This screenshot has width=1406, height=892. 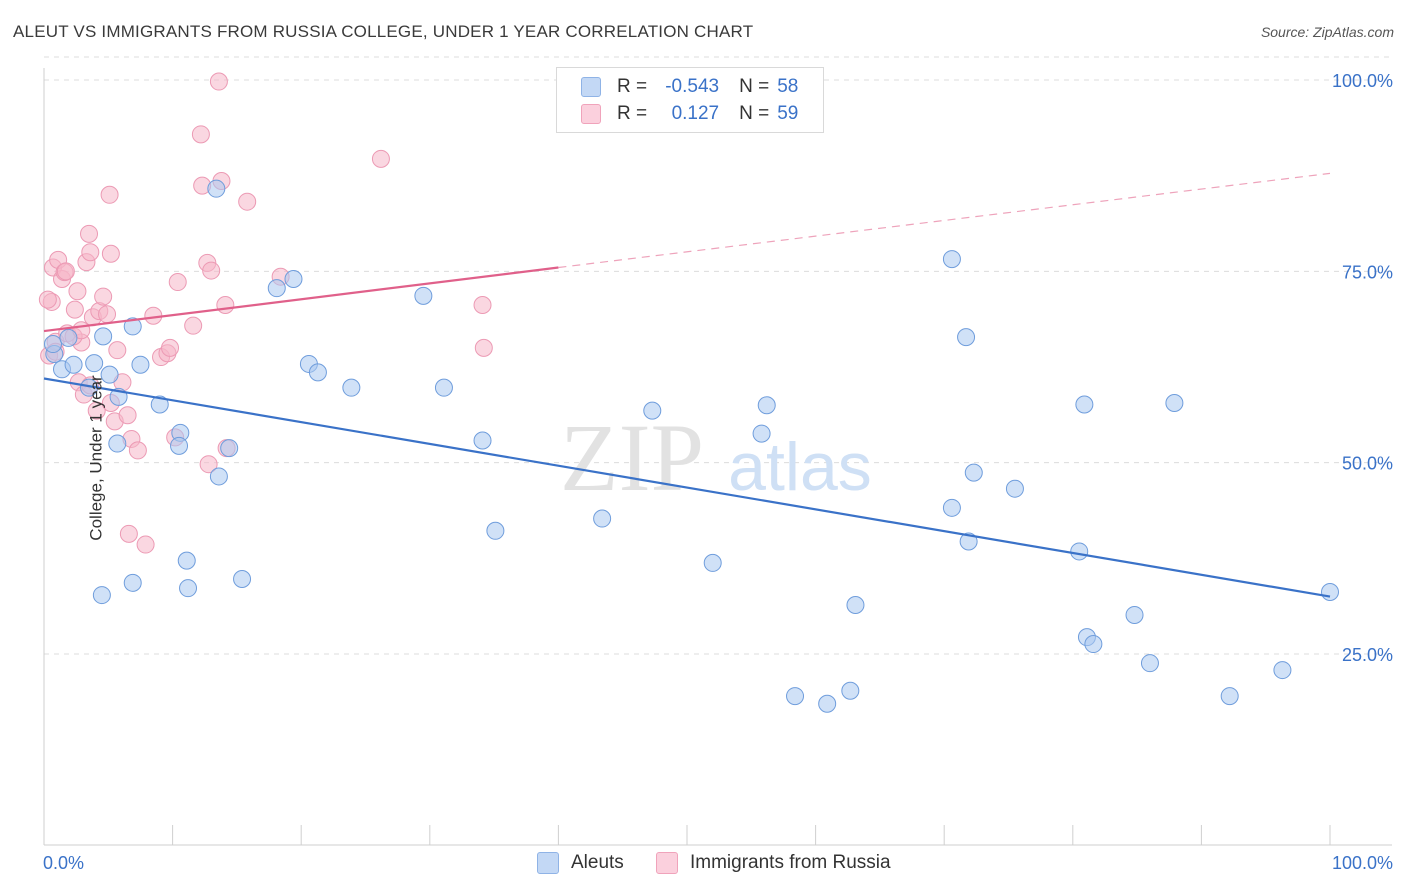 What do you see at coordinates (591, 87) in the screenshot?
I see `legend-swatch-aleuts` at bounding box center [591, 87].